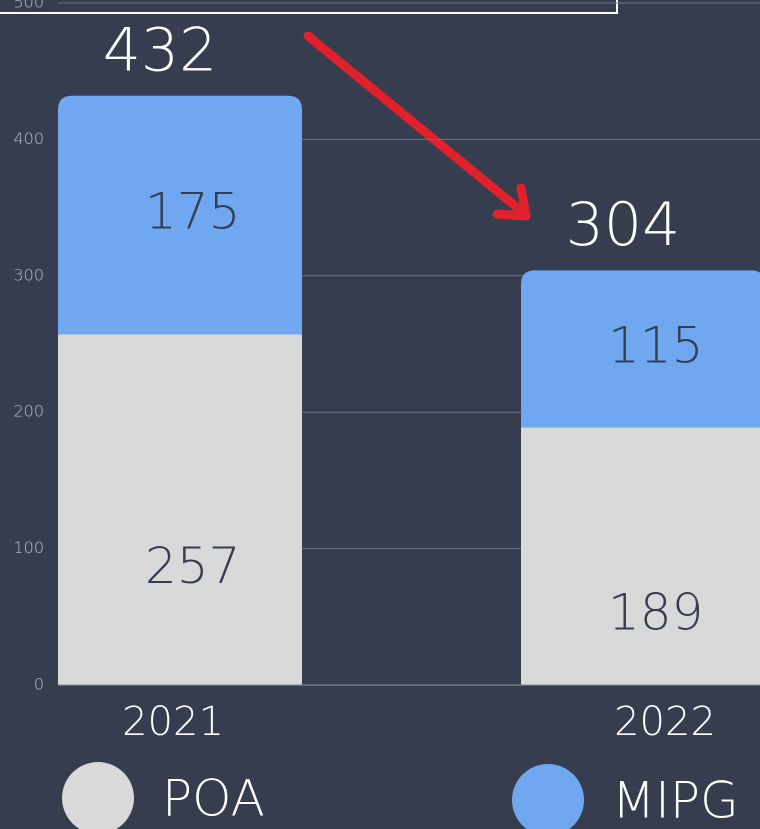 The width and height of the screenshot is (760, 829). I want to click on total-label: 304, so click(623, 225).